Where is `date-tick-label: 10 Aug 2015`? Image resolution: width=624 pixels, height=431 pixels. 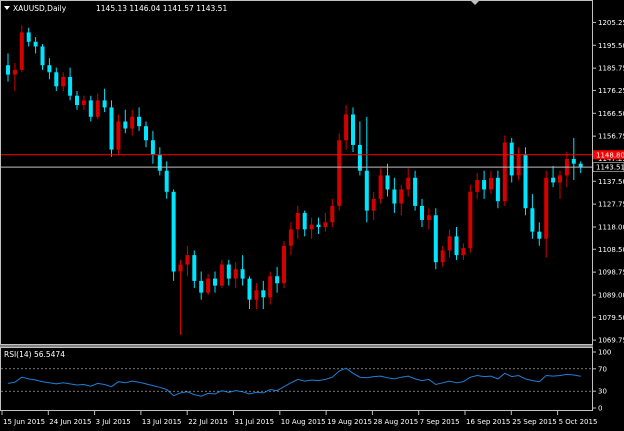
date-tick-label: 10 Aug 2015 is located at coordinates (303, 422).